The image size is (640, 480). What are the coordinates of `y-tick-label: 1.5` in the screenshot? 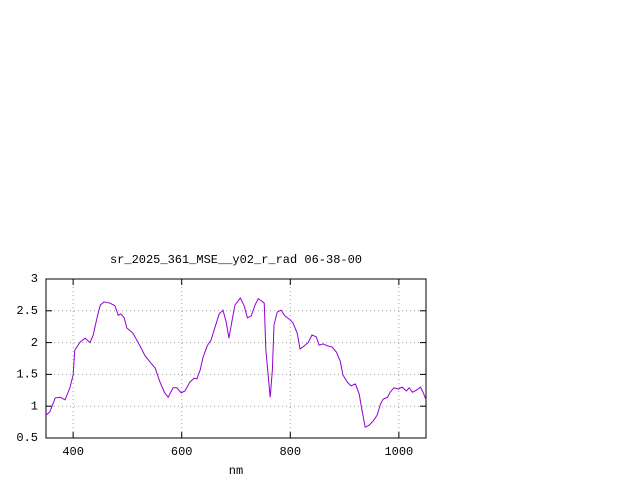 It's located at (27, 375).